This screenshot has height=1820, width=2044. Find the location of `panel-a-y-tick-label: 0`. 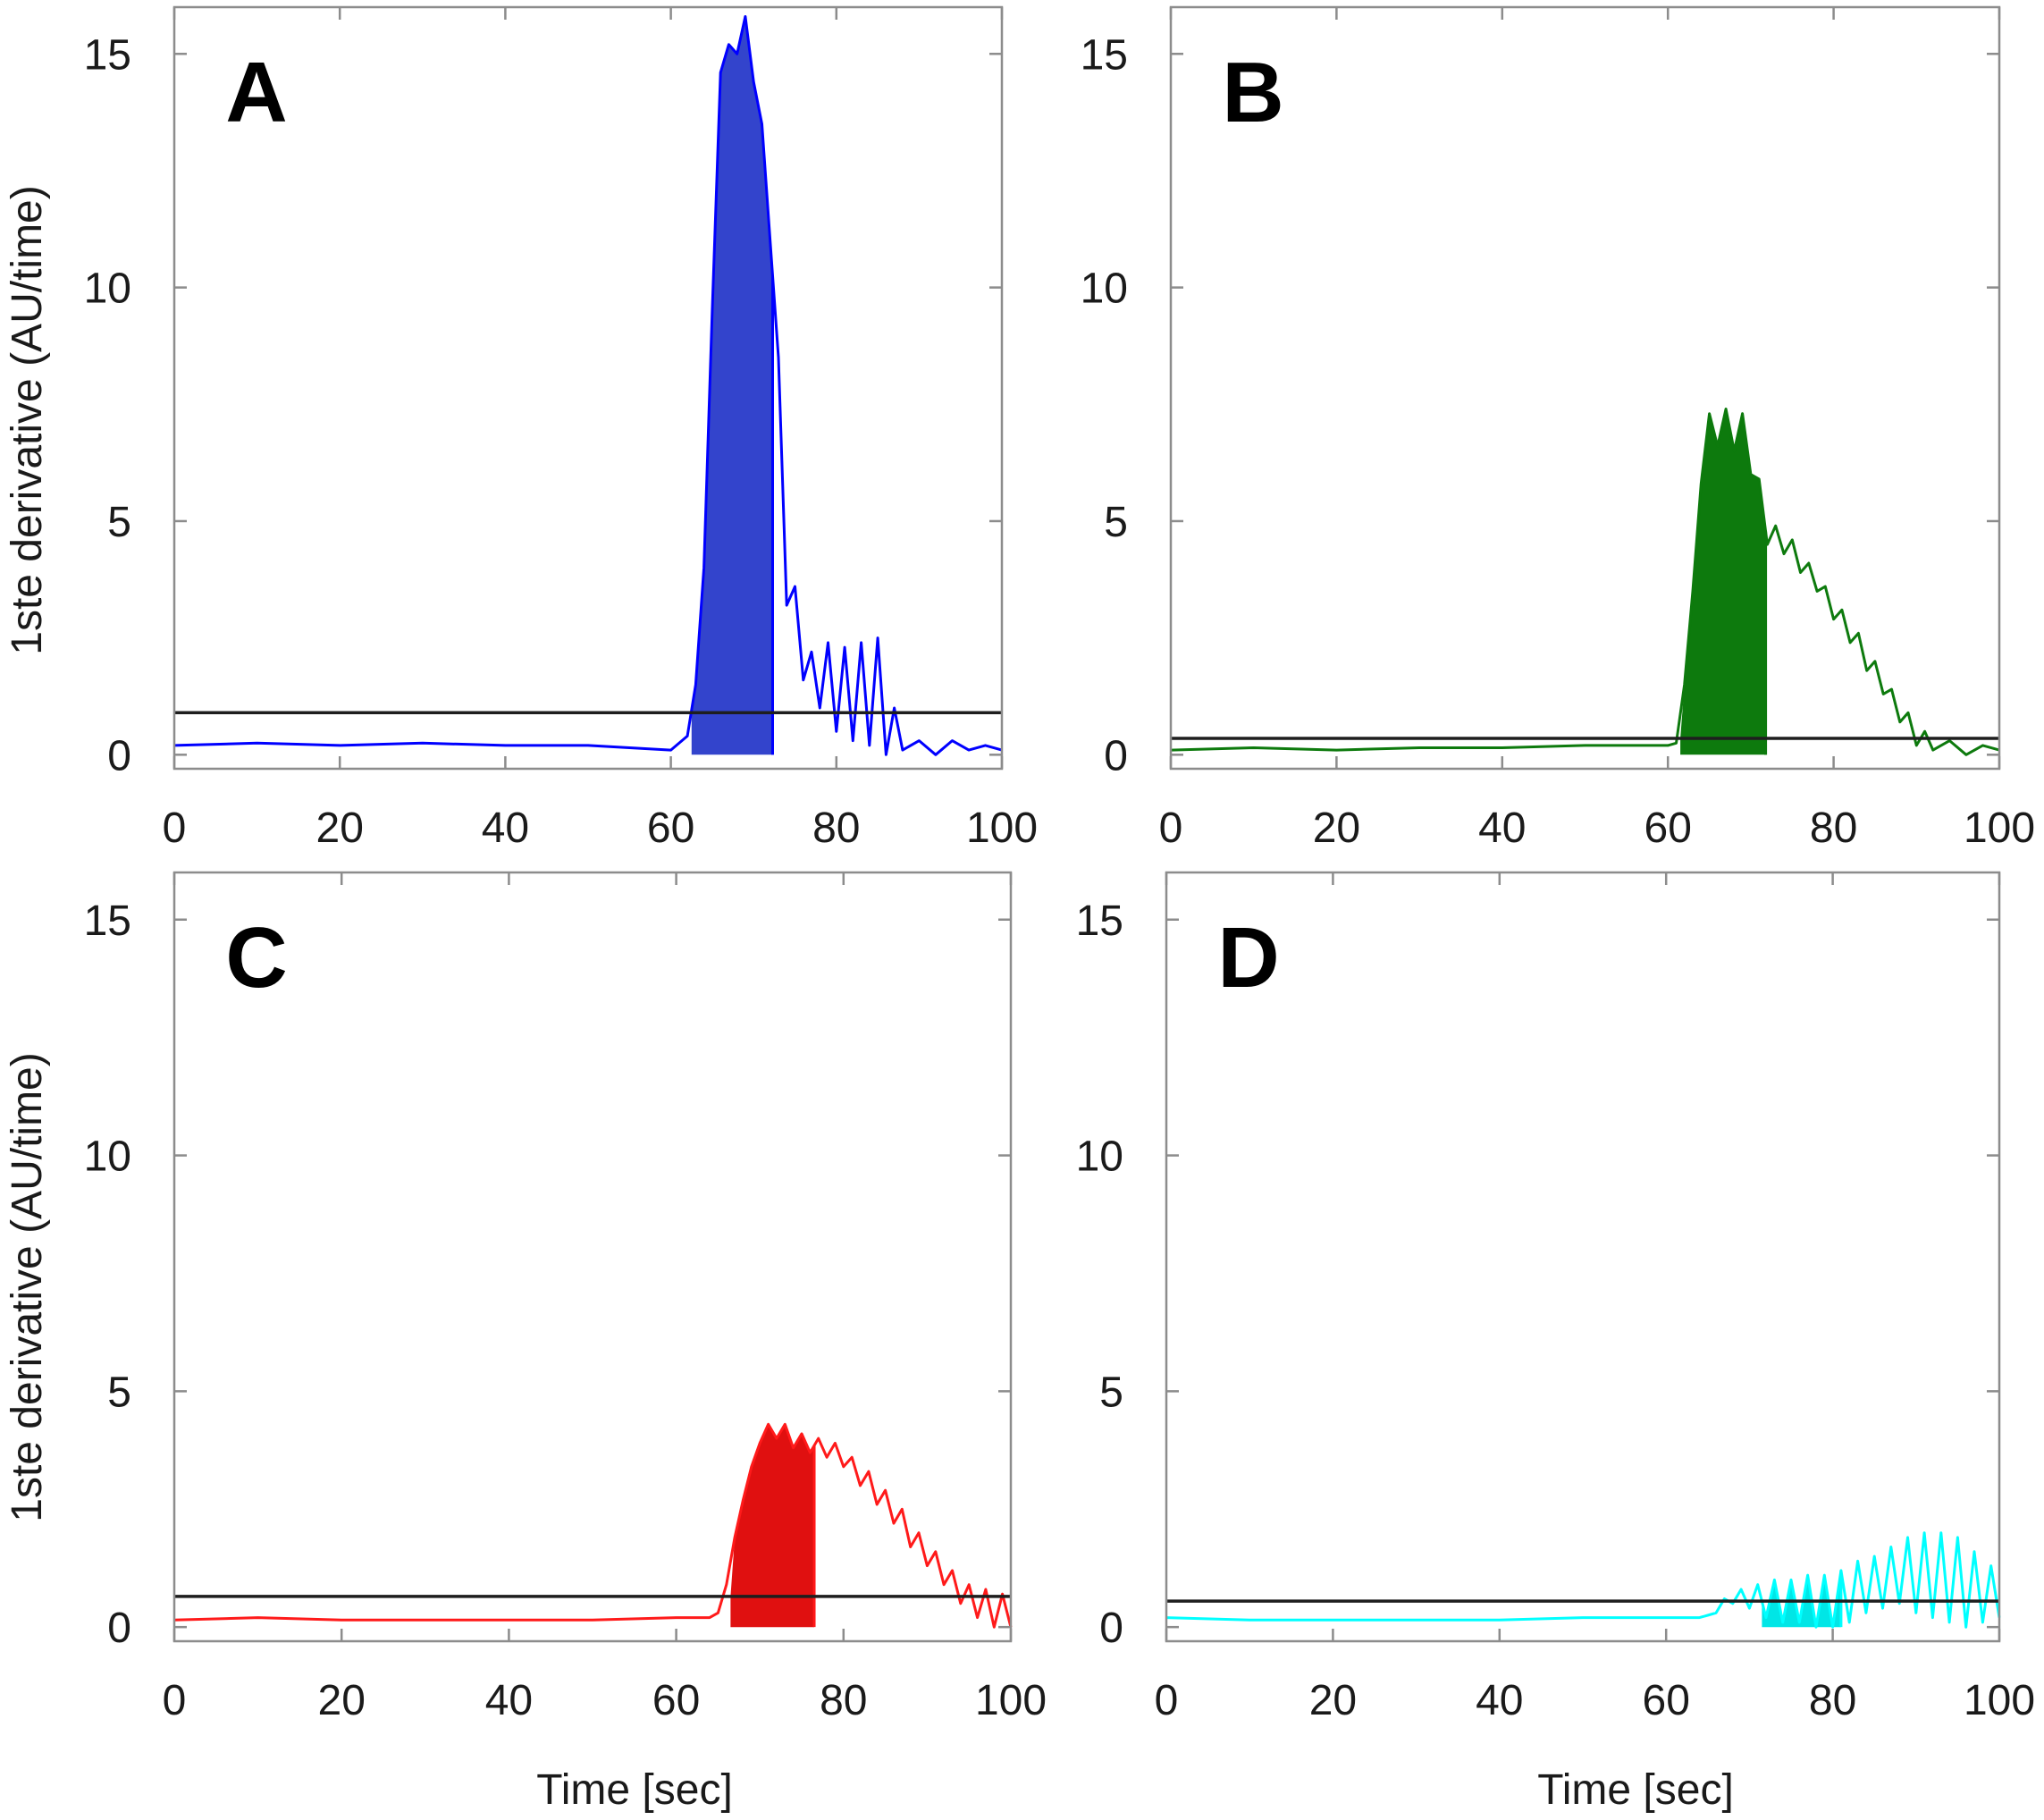

panel-a-y-tick-label: 0 is located at coordinates (119, 755).